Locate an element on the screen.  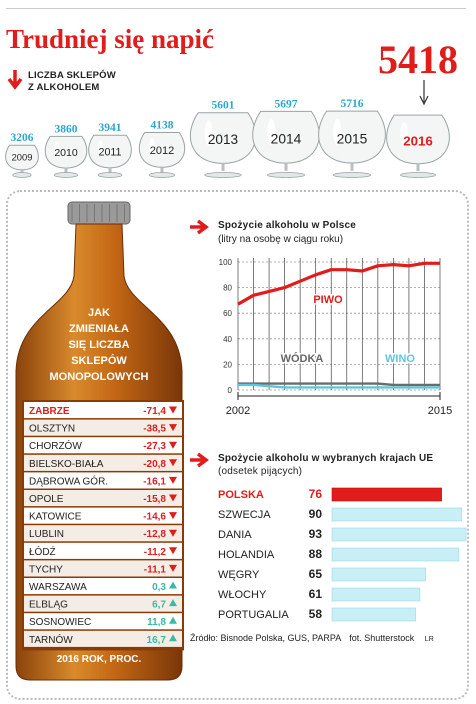
glass-2015: 2015 5716 is located at coordinates (352, 138).